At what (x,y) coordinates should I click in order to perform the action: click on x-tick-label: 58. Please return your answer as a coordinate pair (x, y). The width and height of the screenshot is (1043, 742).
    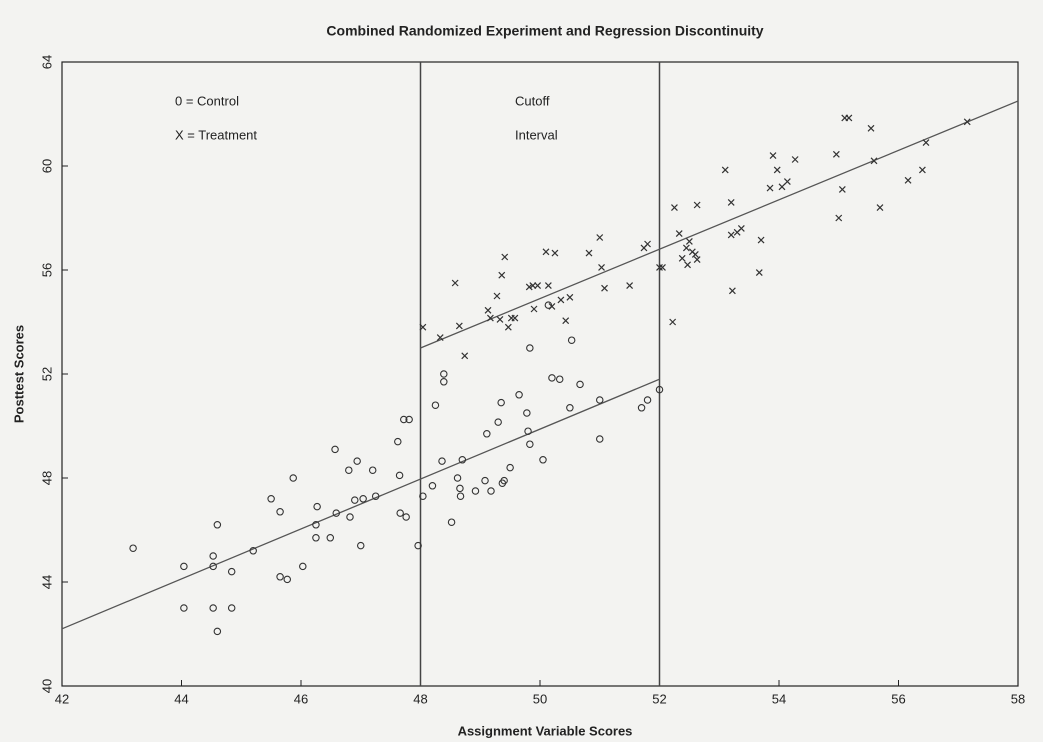
    Looking at the image, I should click on (1018, 698).